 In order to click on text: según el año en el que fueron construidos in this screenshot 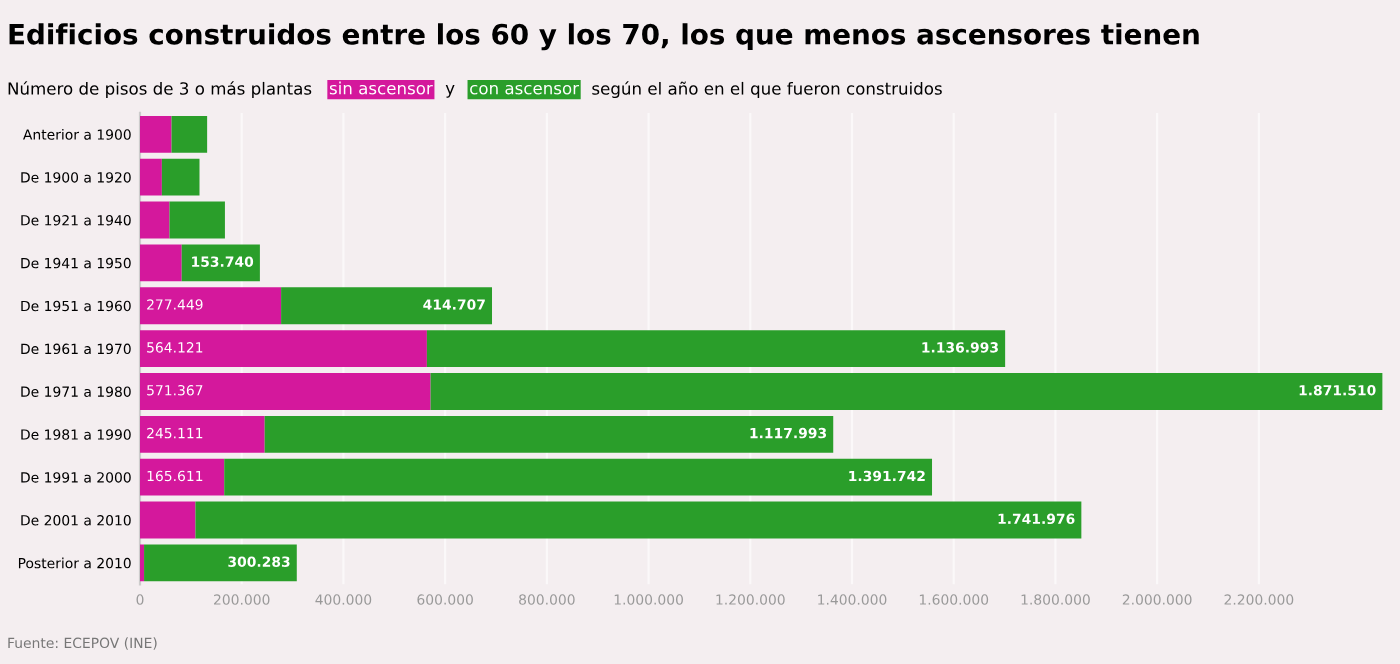, I will do `click(767, 90)`.